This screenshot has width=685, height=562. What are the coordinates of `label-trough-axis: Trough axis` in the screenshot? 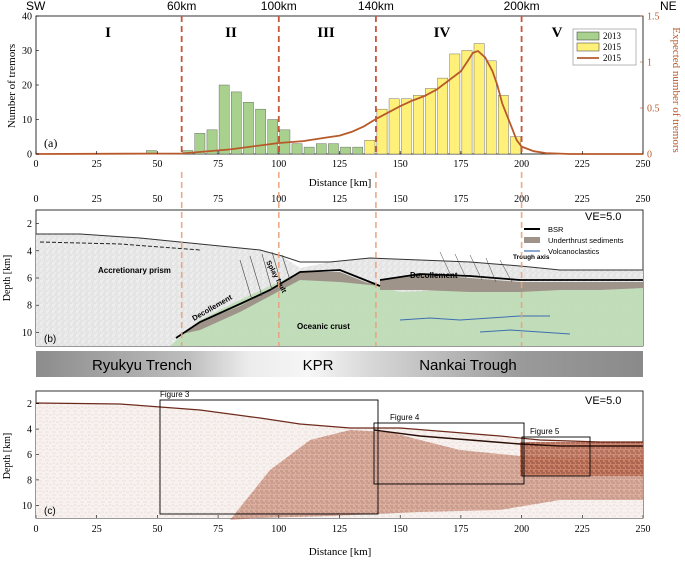 It's located at (531, 257).